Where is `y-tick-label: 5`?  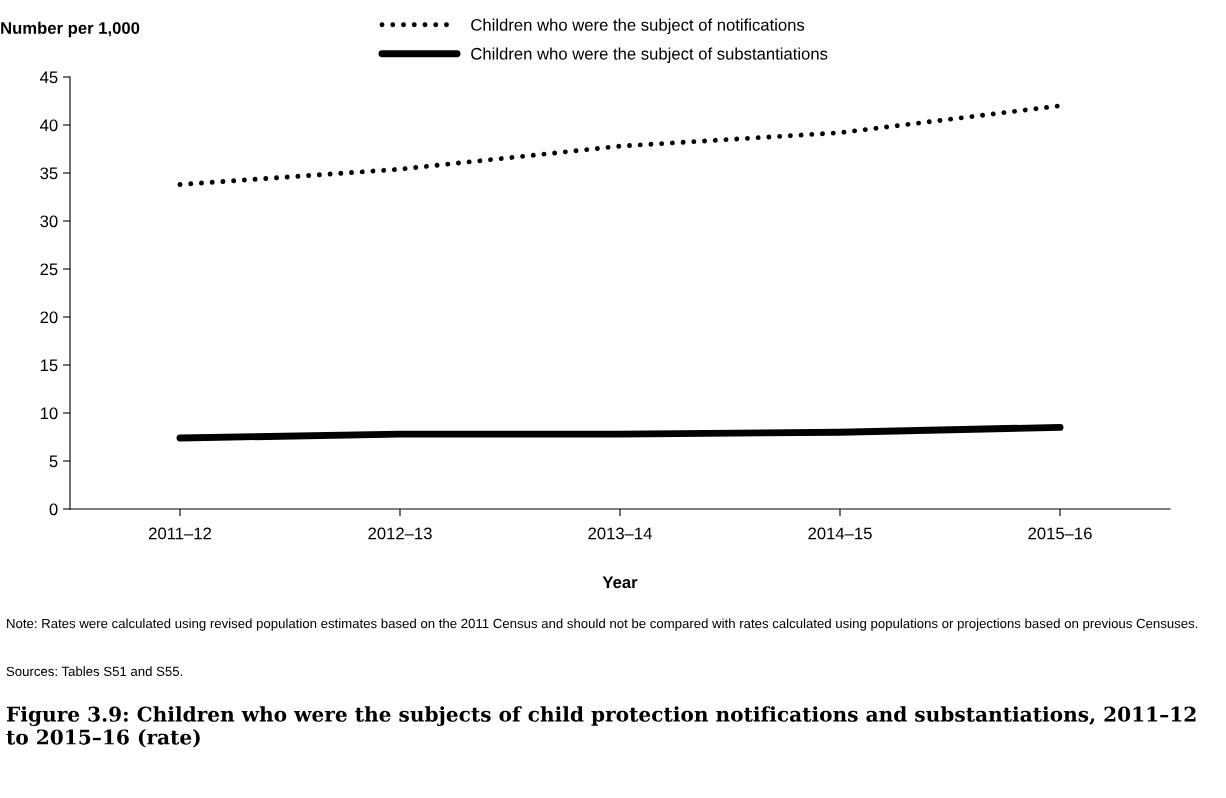
y-tick-label: 5 is located at coordinates (53, 461).